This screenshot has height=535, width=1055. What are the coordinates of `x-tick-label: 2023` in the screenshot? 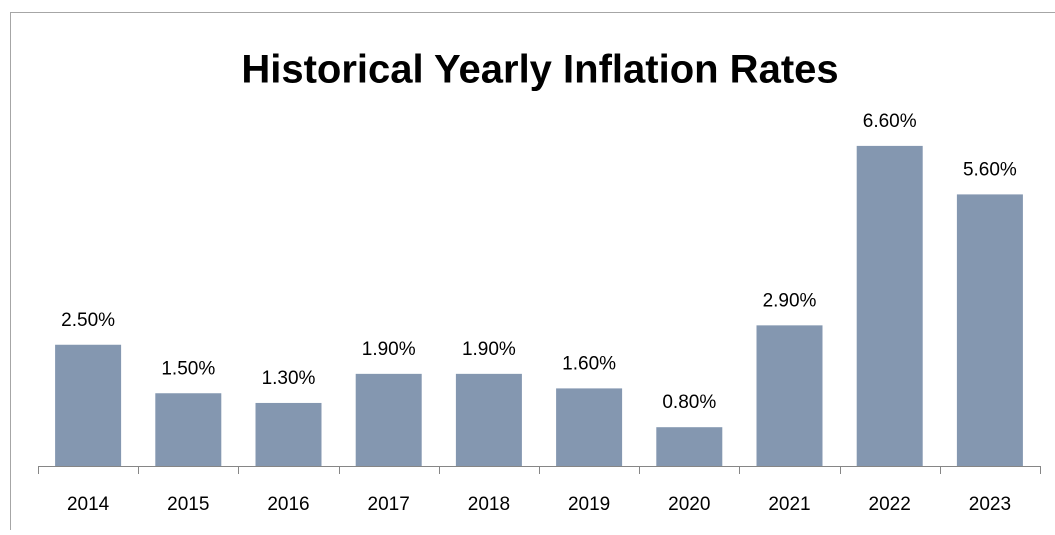 It's located at (990, 504).